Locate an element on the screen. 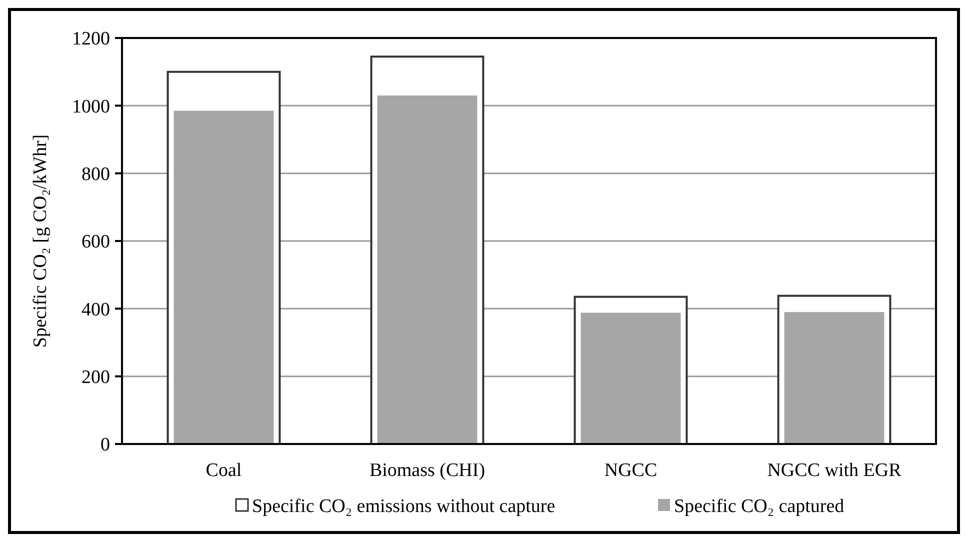 The height and width of the screenshot is (542, 968). x-tick-label: NGCC is located at coordinates (631, 470).